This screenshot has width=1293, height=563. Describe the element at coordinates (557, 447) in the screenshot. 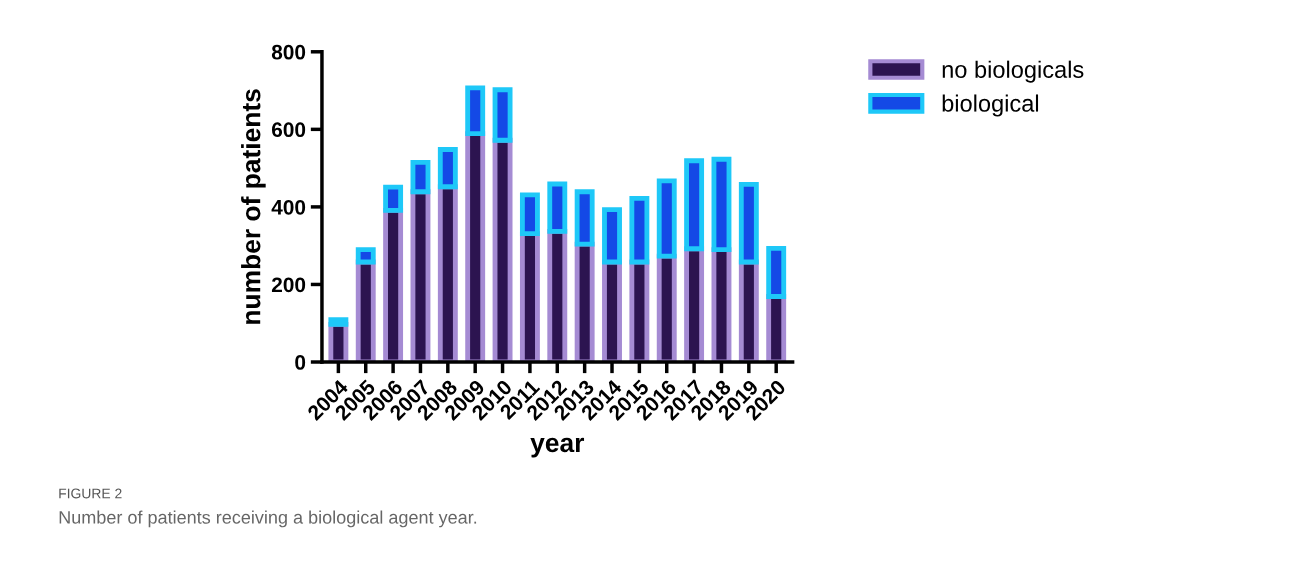

I see `x-axis-title: year` at that location.